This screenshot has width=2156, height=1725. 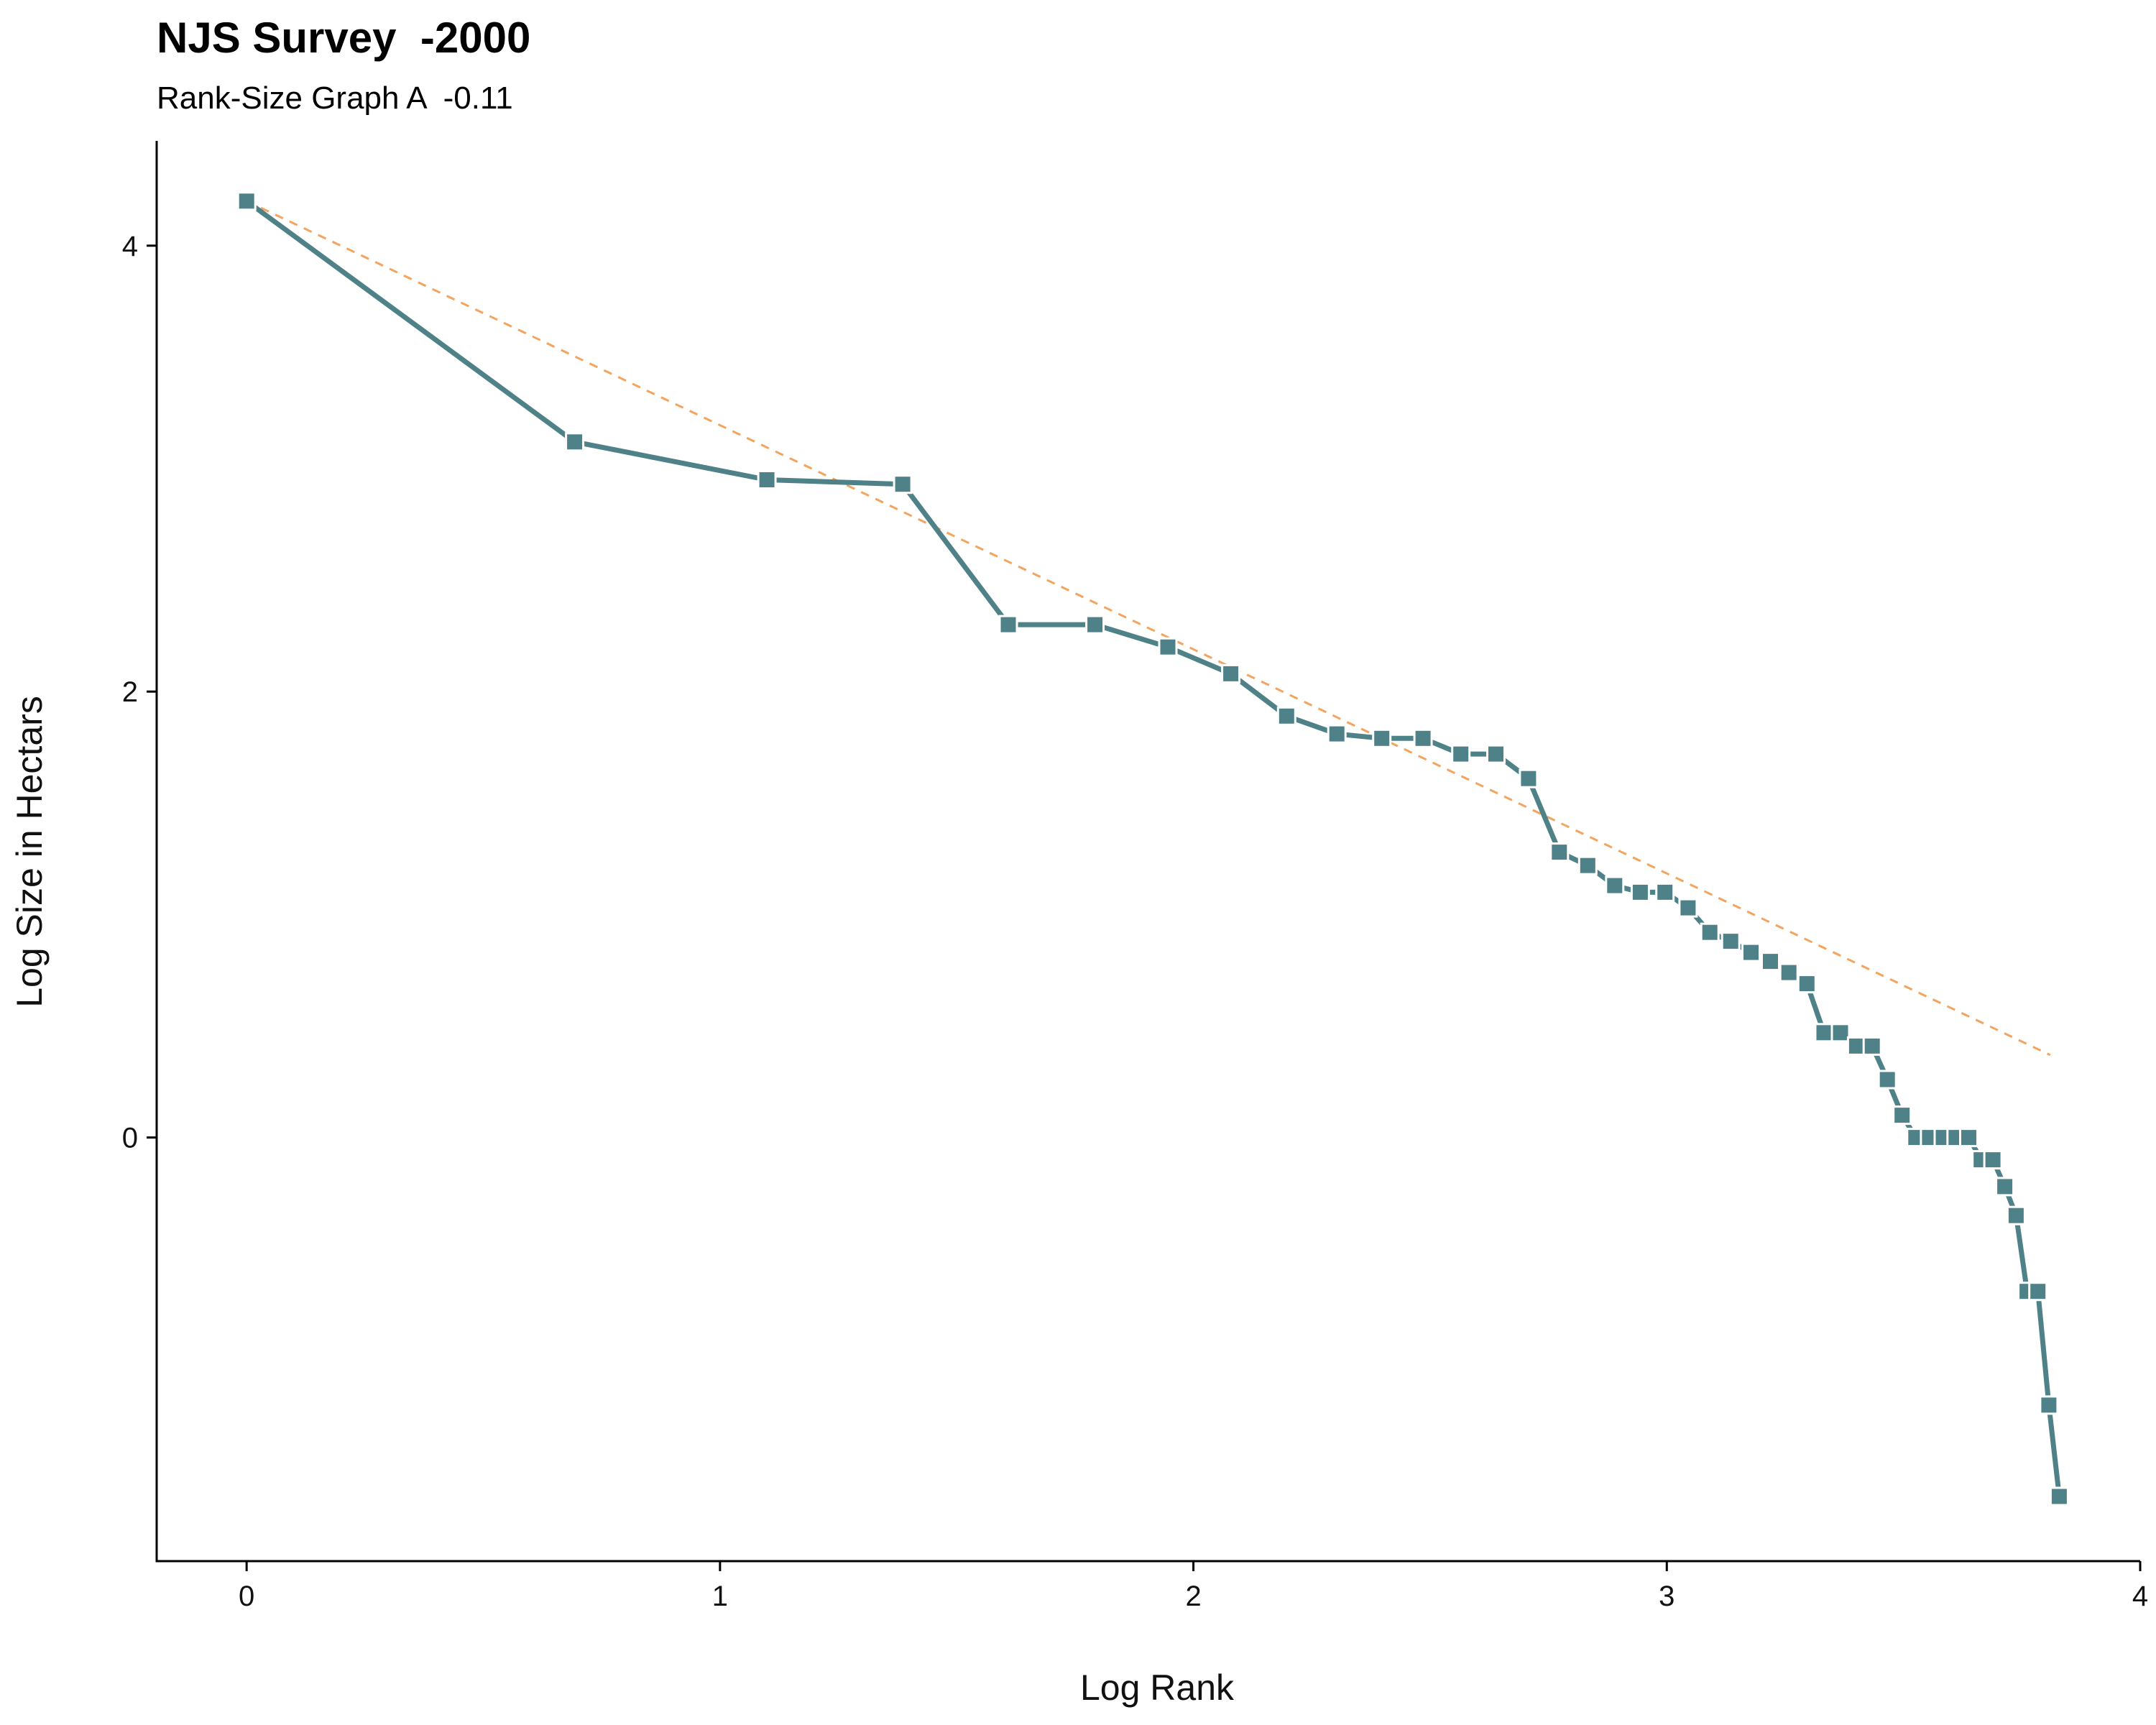 I want to click on x-tick-label: 4, so click(x=2140, y=1596).